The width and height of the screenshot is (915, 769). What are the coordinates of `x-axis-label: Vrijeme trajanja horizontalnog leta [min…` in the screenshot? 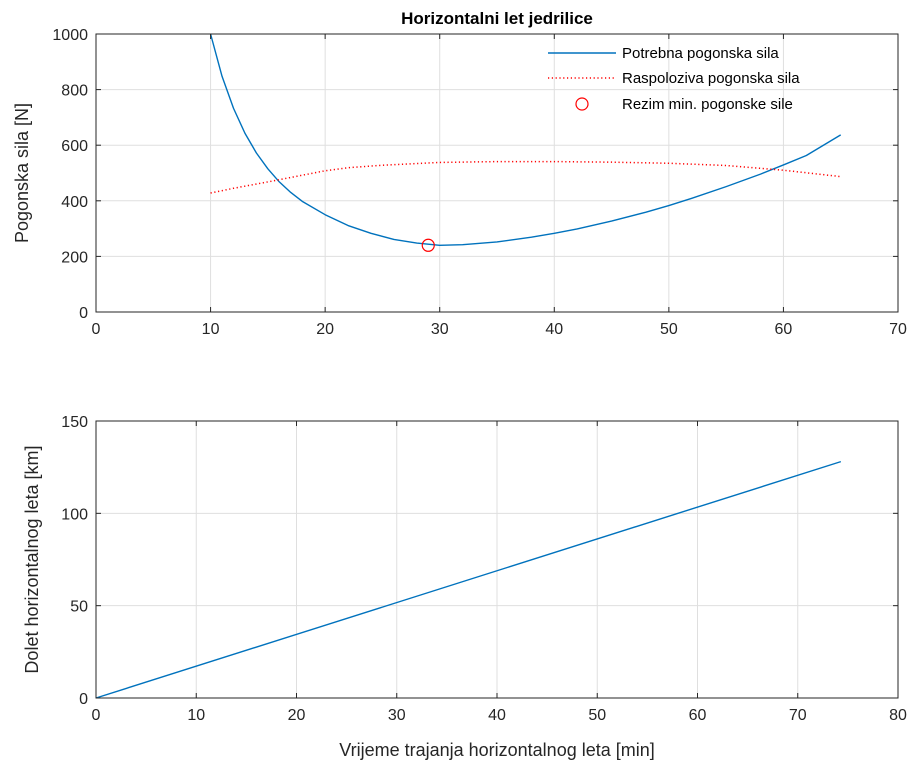 It's located at (497, 750).